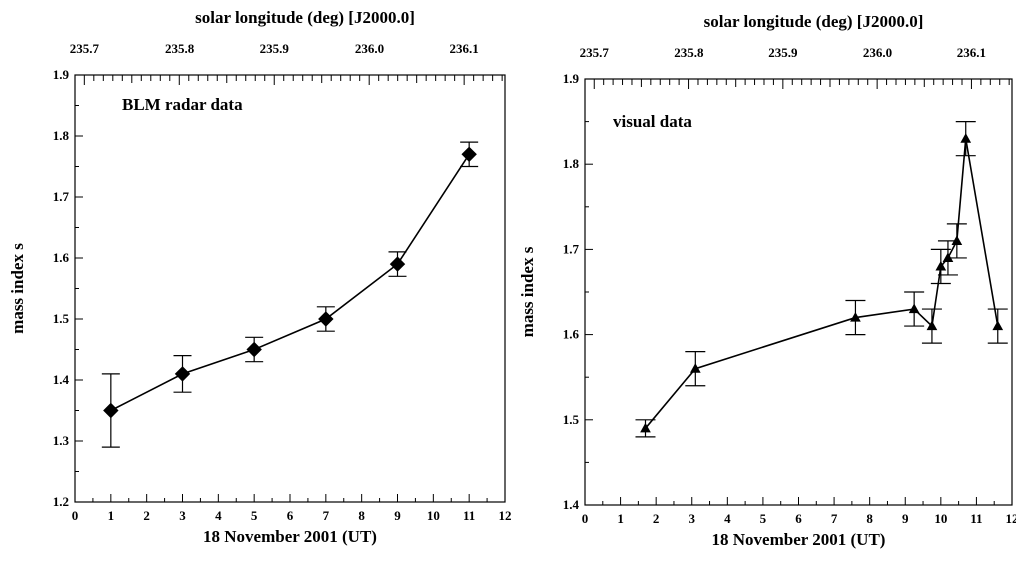 This screenshot has width=1016, height=572. I want to click on y-tick-label: 1.3, so click(61, 440).